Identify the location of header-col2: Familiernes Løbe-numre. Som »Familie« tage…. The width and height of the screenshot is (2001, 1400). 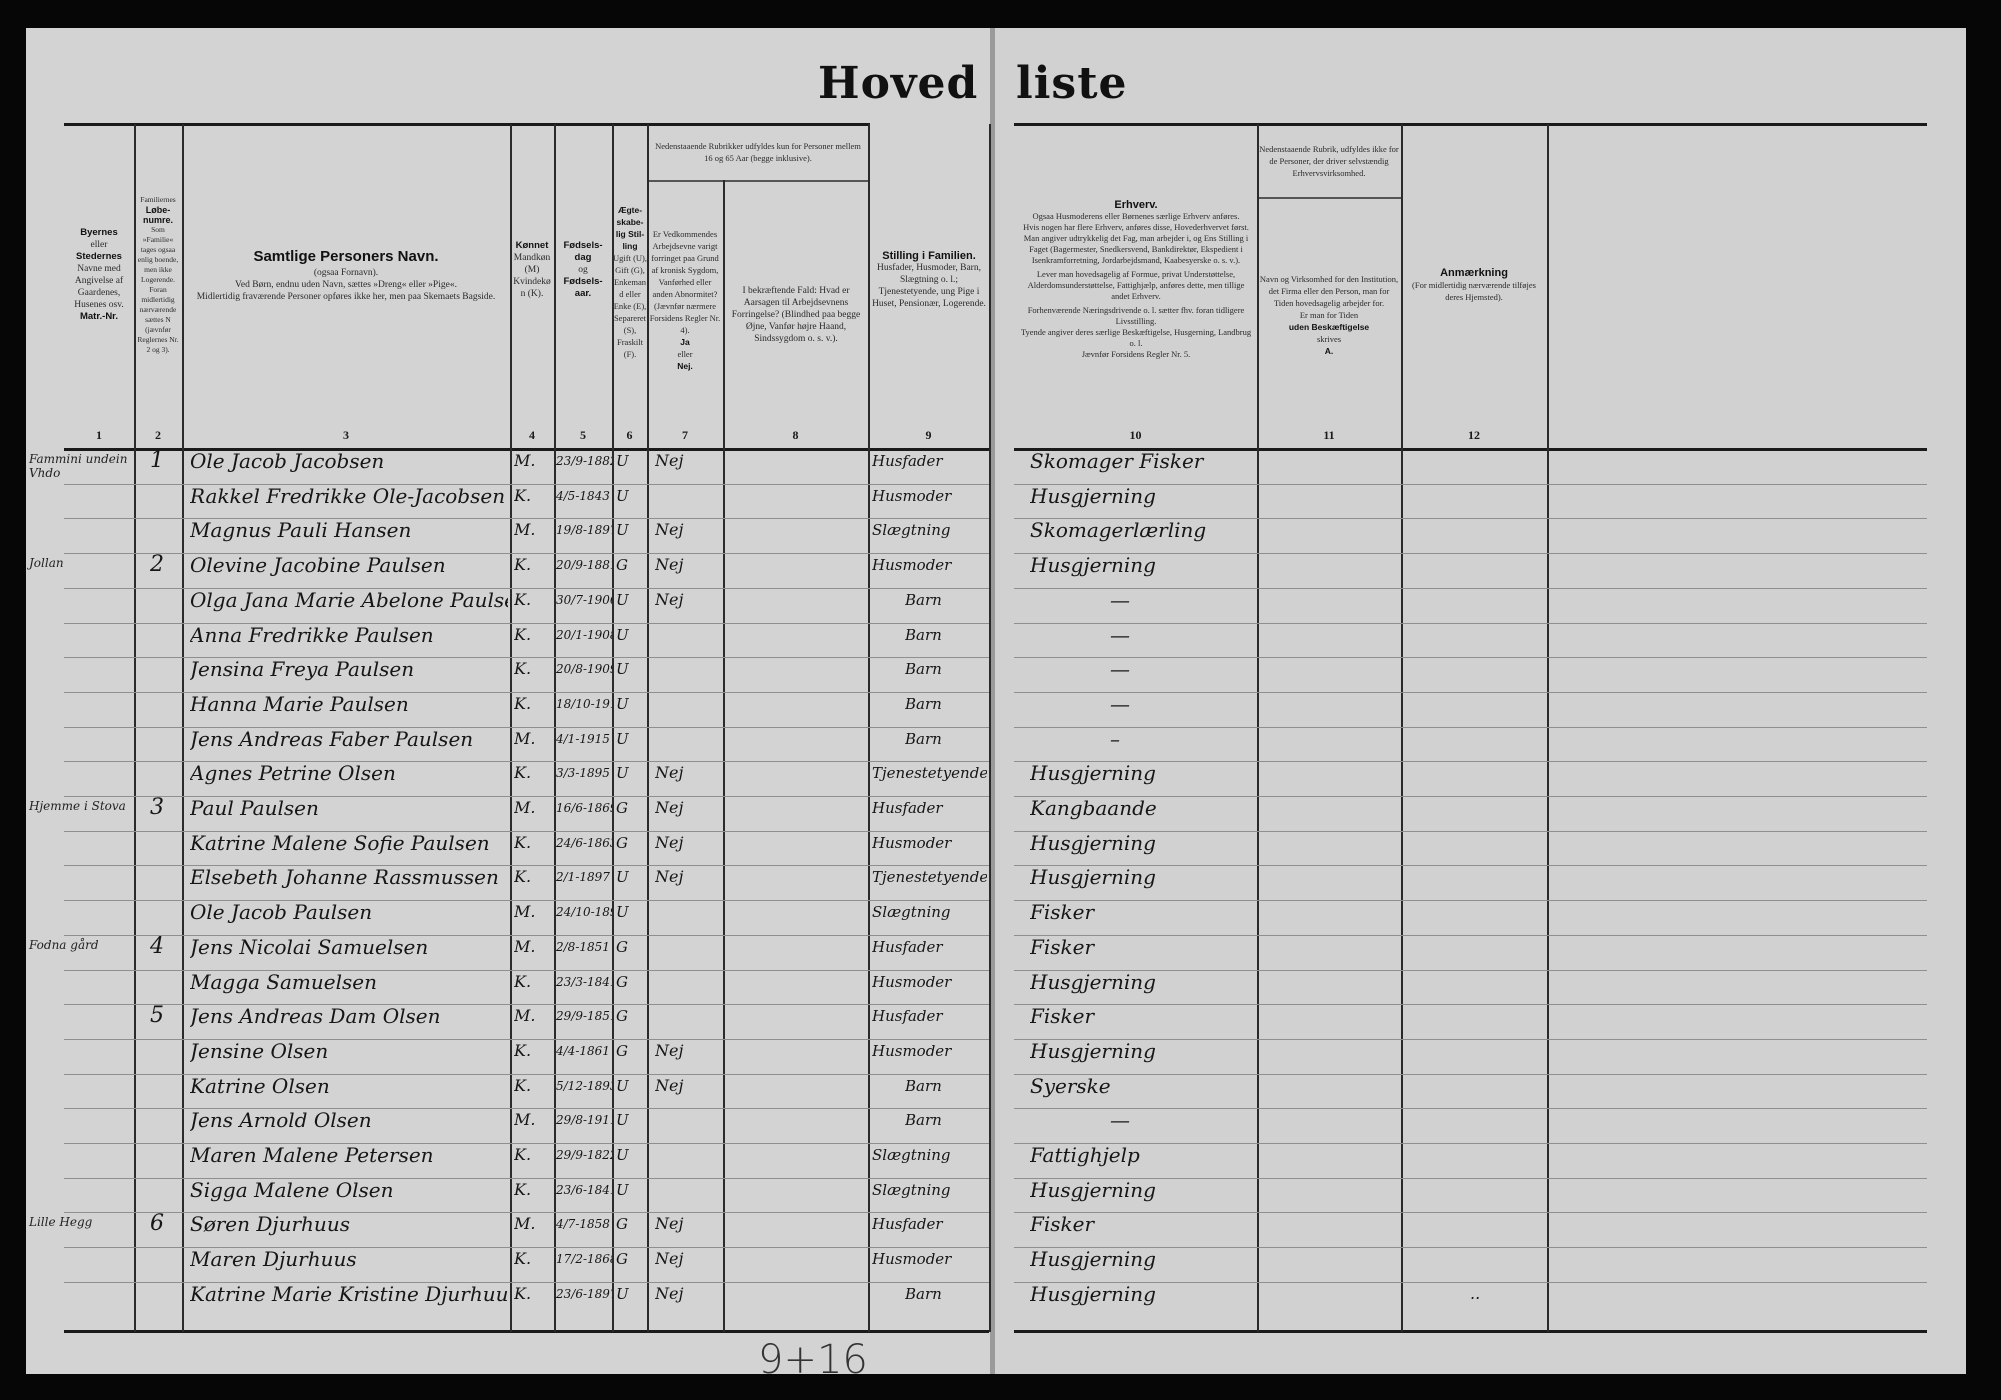
(158, 274).